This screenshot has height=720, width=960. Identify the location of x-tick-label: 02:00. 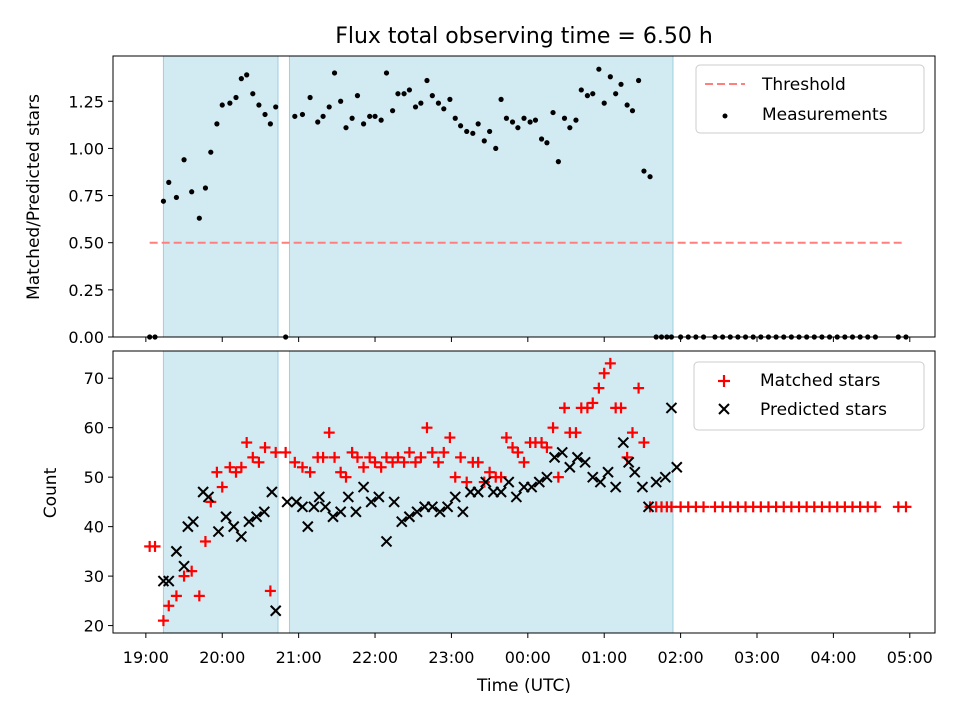
(681, 657).